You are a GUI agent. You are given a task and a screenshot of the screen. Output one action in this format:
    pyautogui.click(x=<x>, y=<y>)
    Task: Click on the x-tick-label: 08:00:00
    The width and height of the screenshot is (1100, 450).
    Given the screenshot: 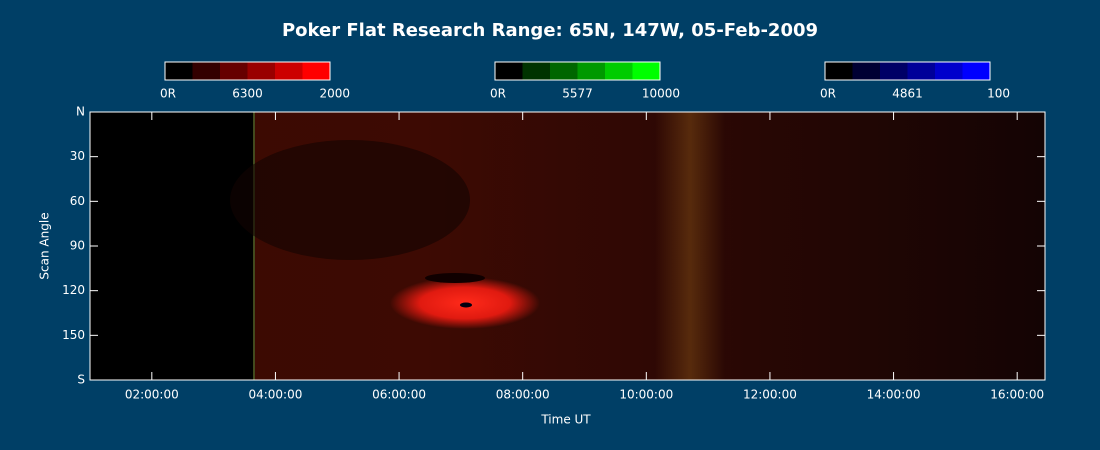 What is the action you would take?
    pyautogui.click(x=523, y=395)
    